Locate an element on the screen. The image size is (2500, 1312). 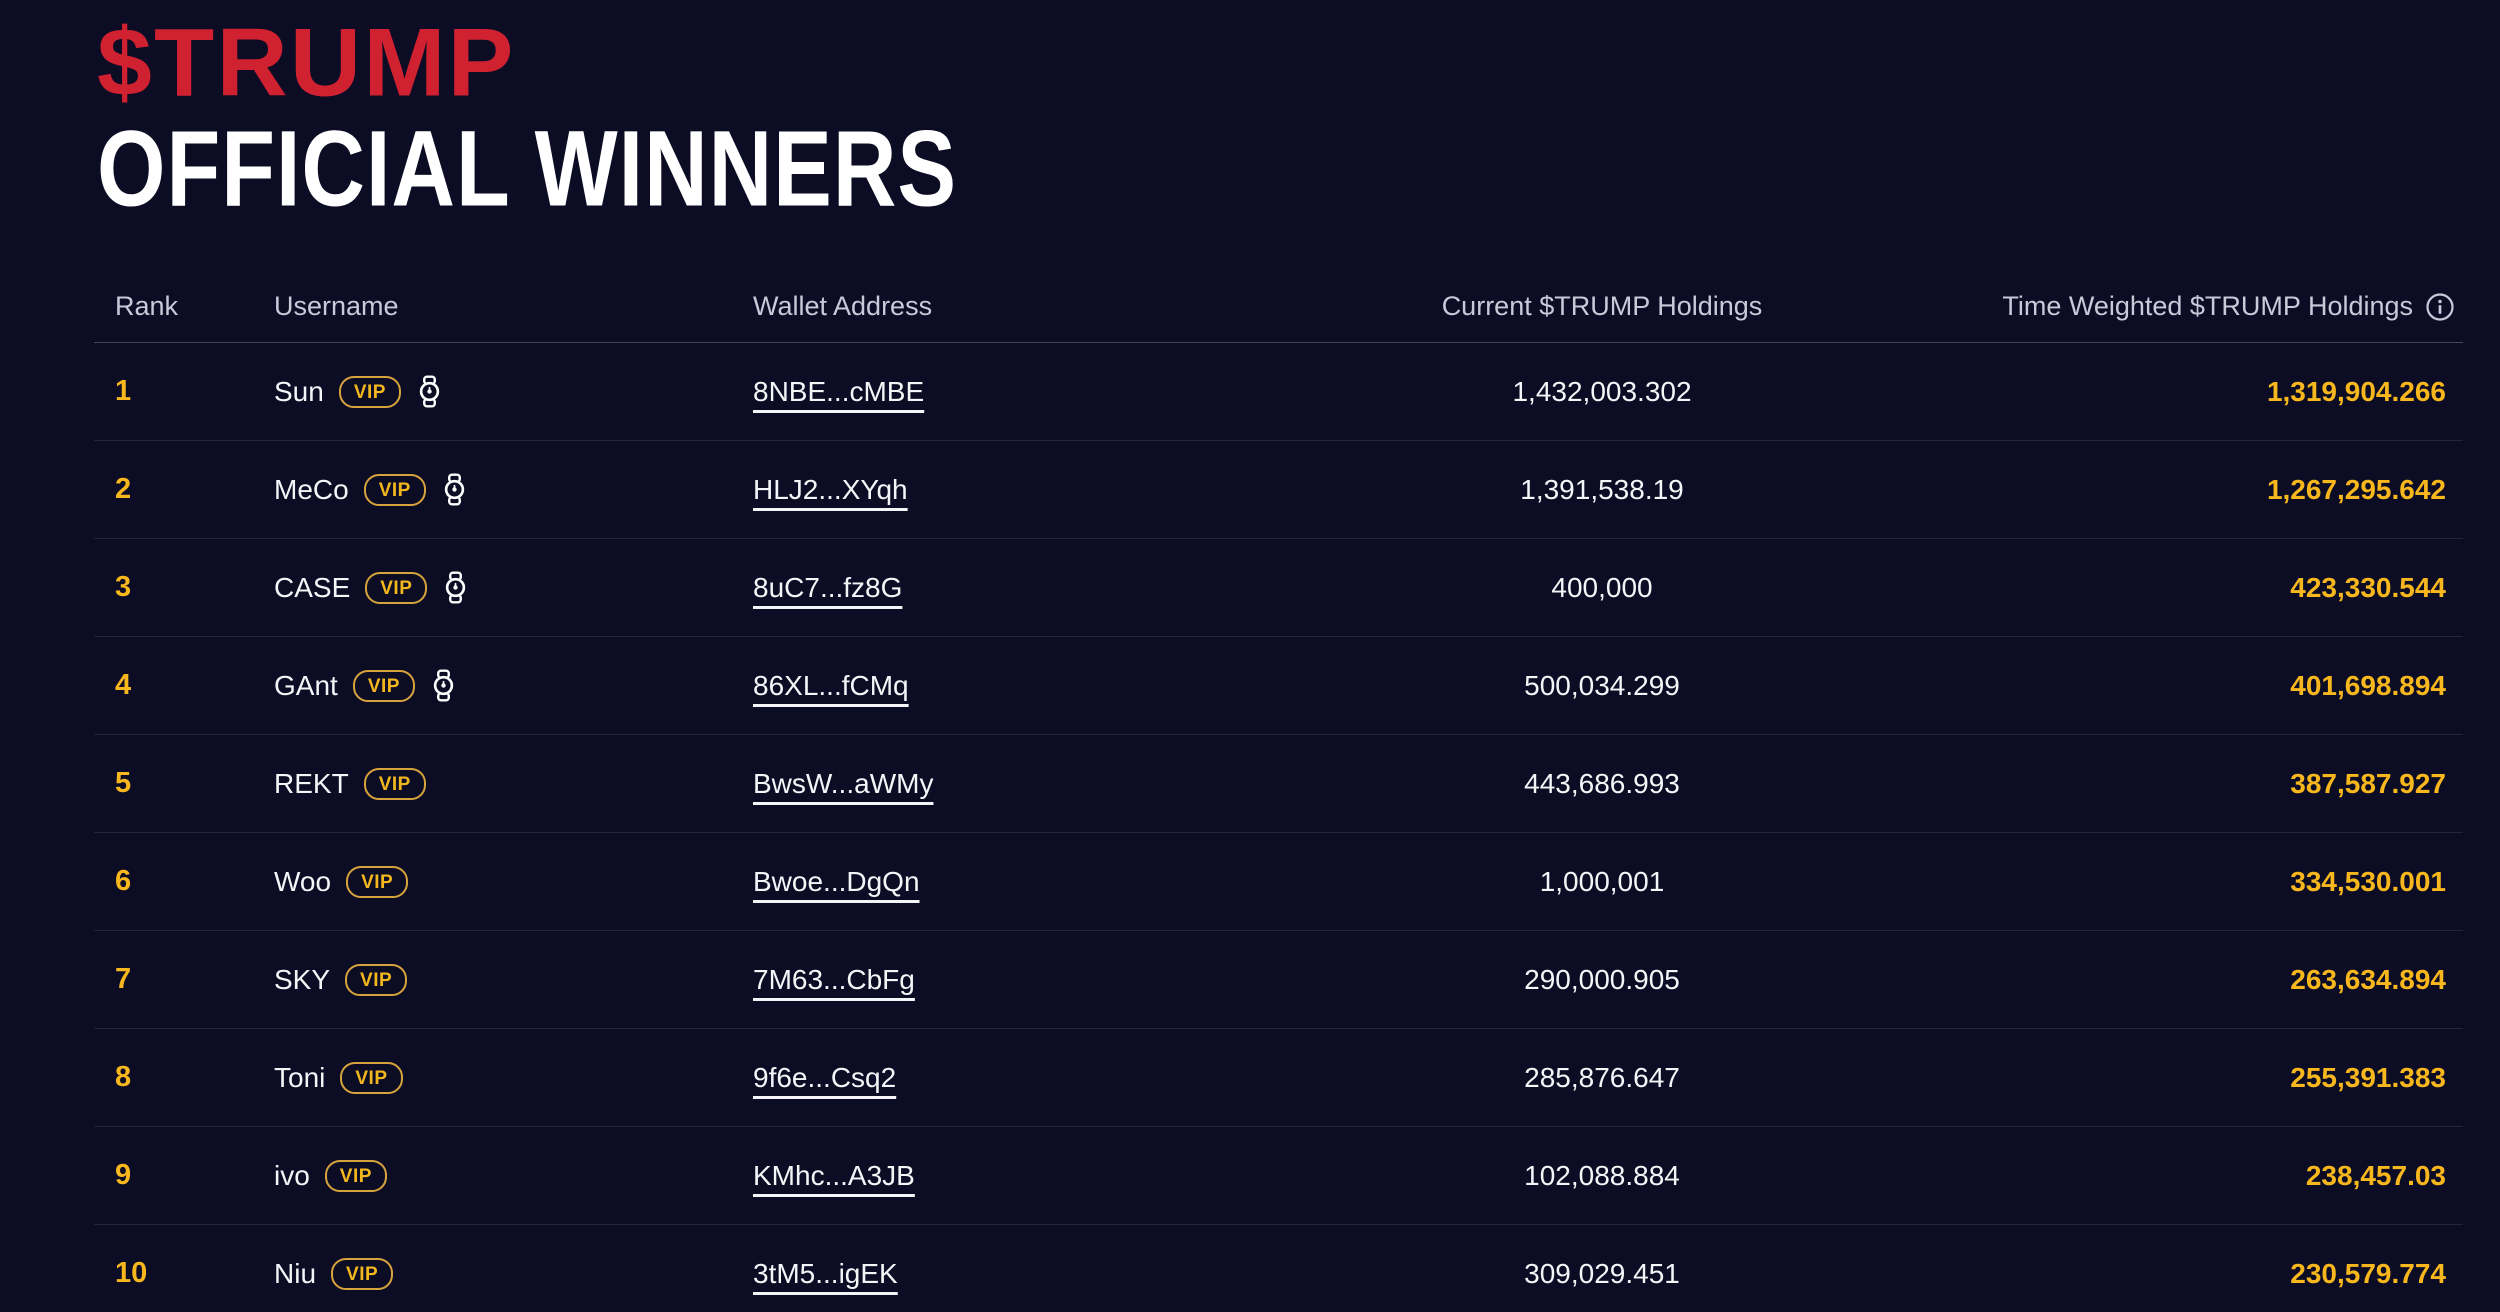
wallet-address-link: Bwoe...DgQn is located at coordinates (836, 881).